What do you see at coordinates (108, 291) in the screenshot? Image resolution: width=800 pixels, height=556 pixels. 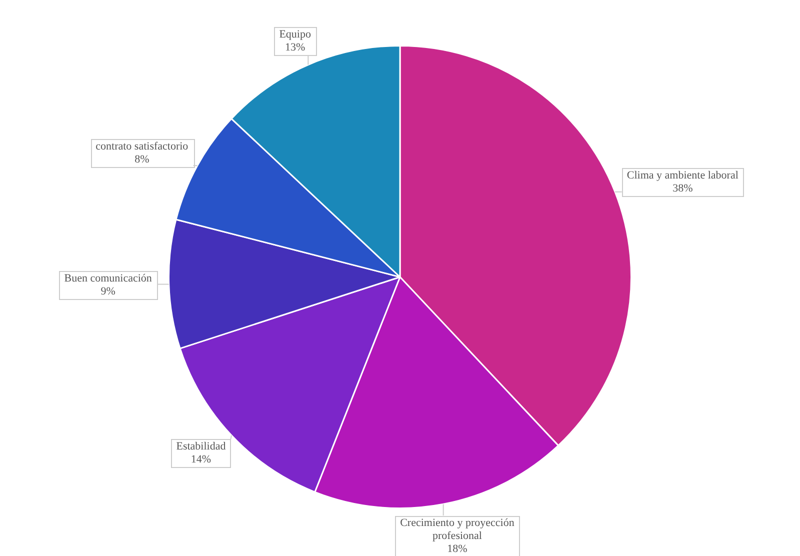 I see `data-label: 9%` at bounding box center [108, 291].